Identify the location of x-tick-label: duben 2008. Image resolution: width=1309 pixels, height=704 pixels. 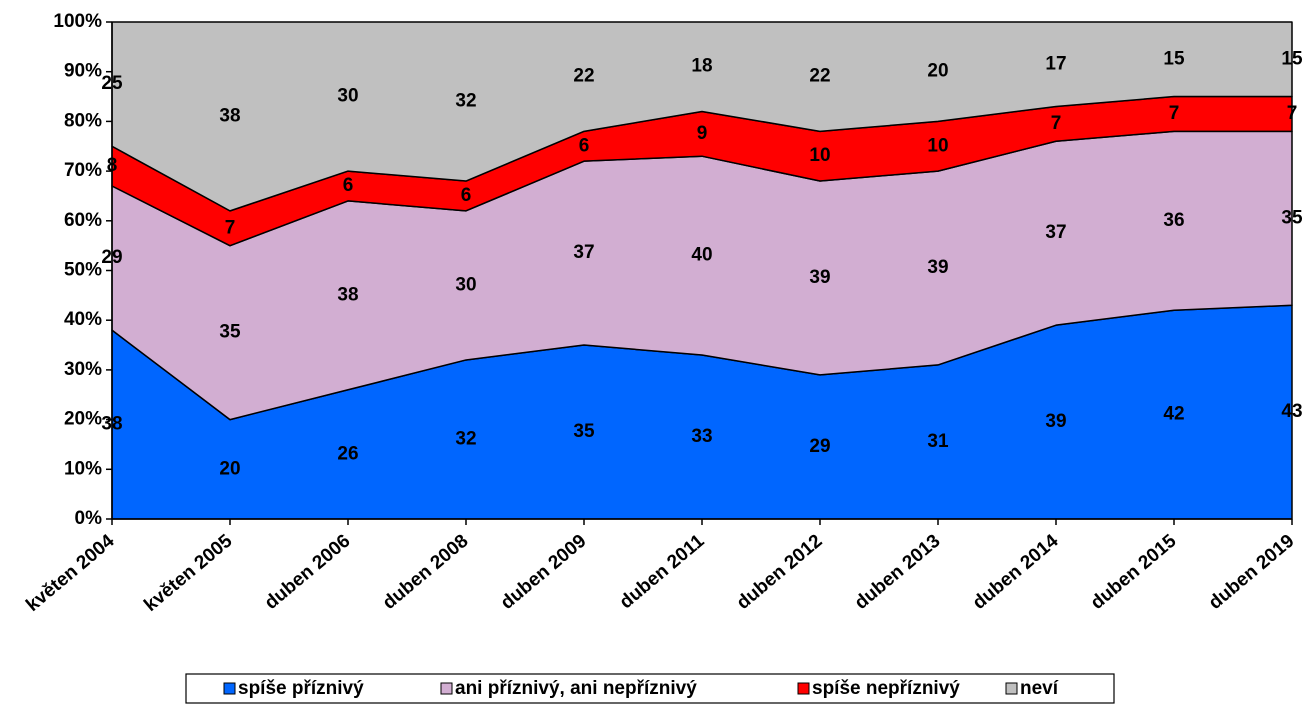
(426, 572).